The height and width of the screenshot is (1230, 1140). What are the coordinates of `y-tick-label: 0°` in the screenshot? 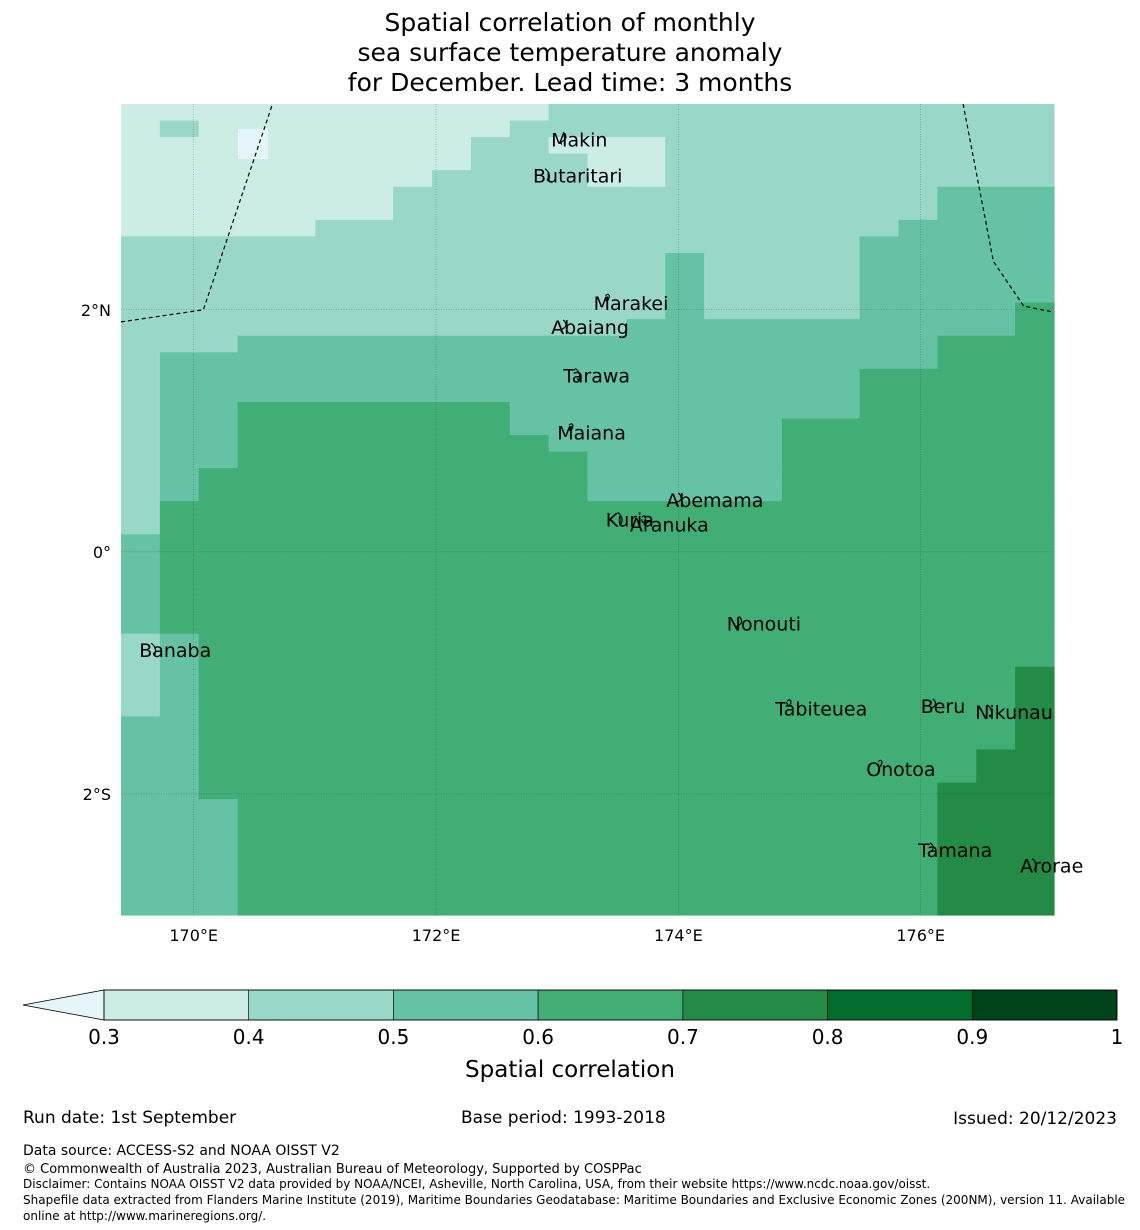 It's located at (102, 552).